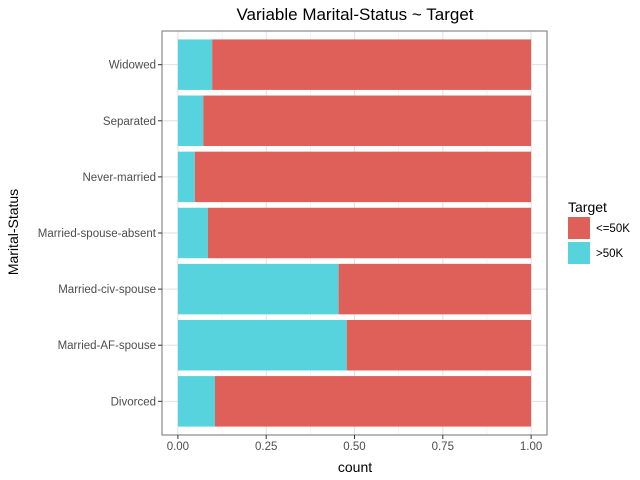 The image size is (640, 480). I want to click on y-tick-label: Separated, so click(129, 122).